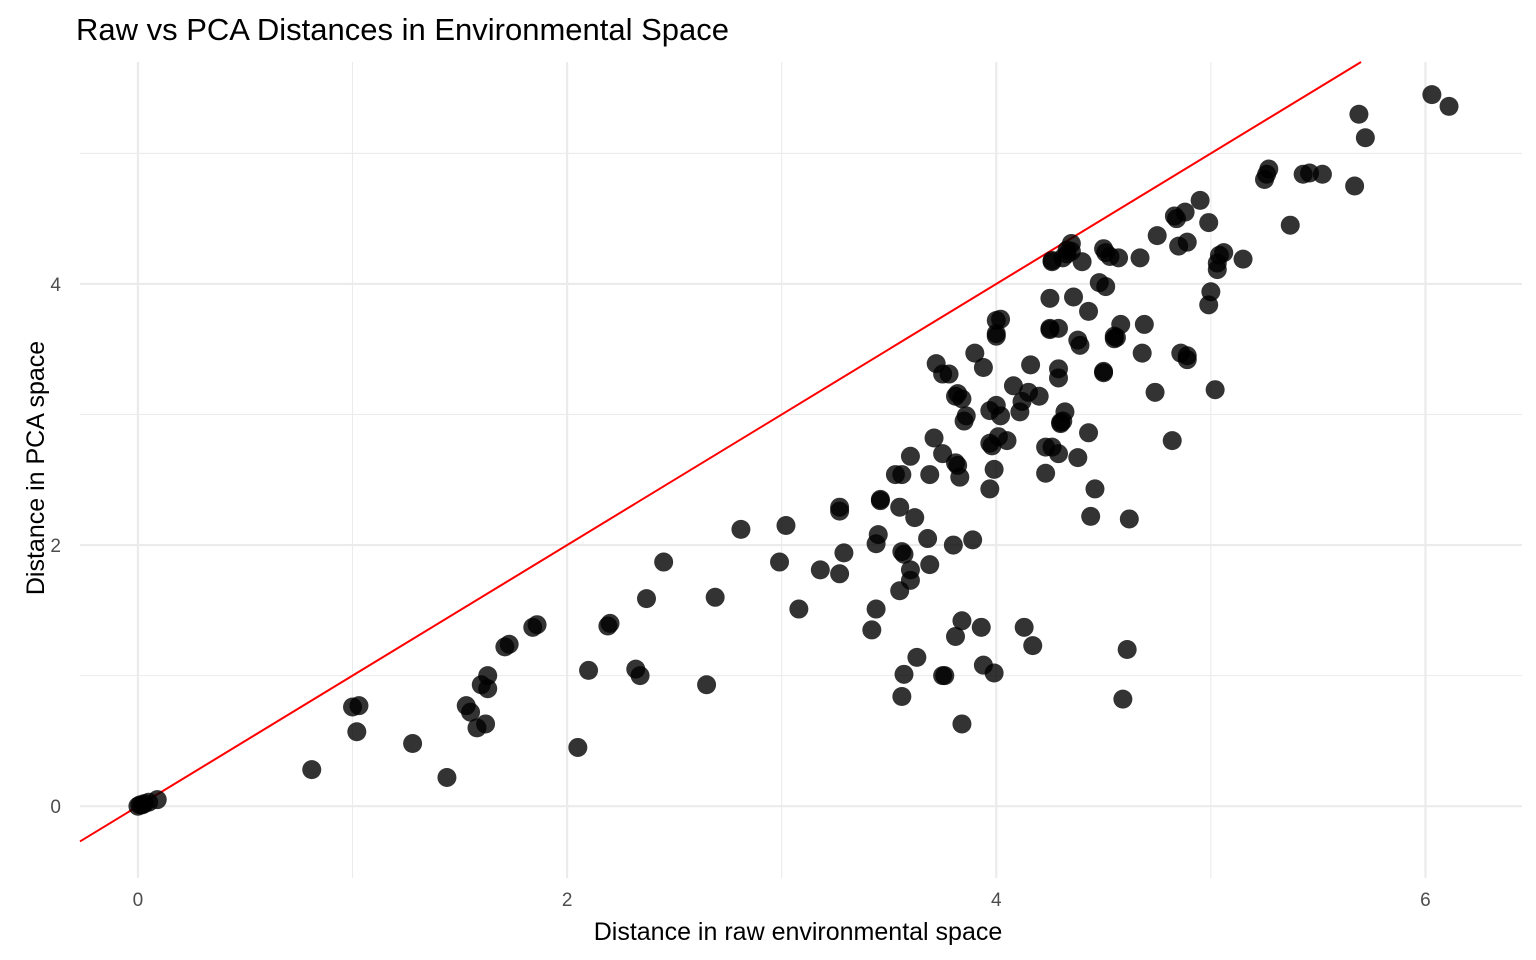 The width and height of the screenshot is (1536, 960). Describe the element at coordinates (138, 900) in the screenshot. I see `x-tick-label: 0` at that location.